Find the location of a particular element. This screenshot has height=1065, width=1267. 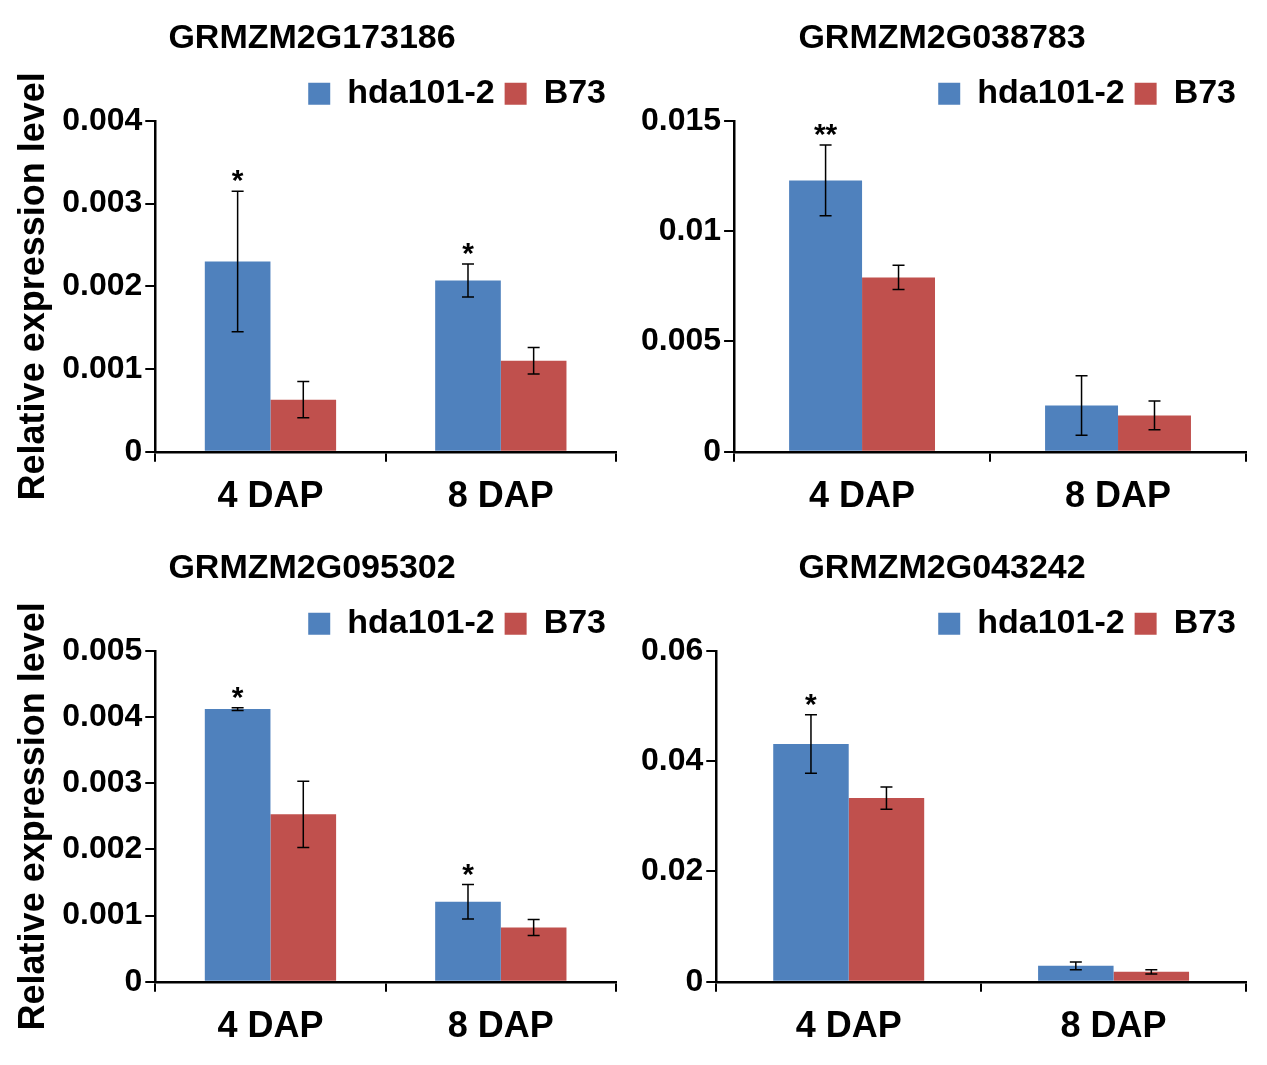

y-tick-label: 0.04 is located at coordinates (672, 758).